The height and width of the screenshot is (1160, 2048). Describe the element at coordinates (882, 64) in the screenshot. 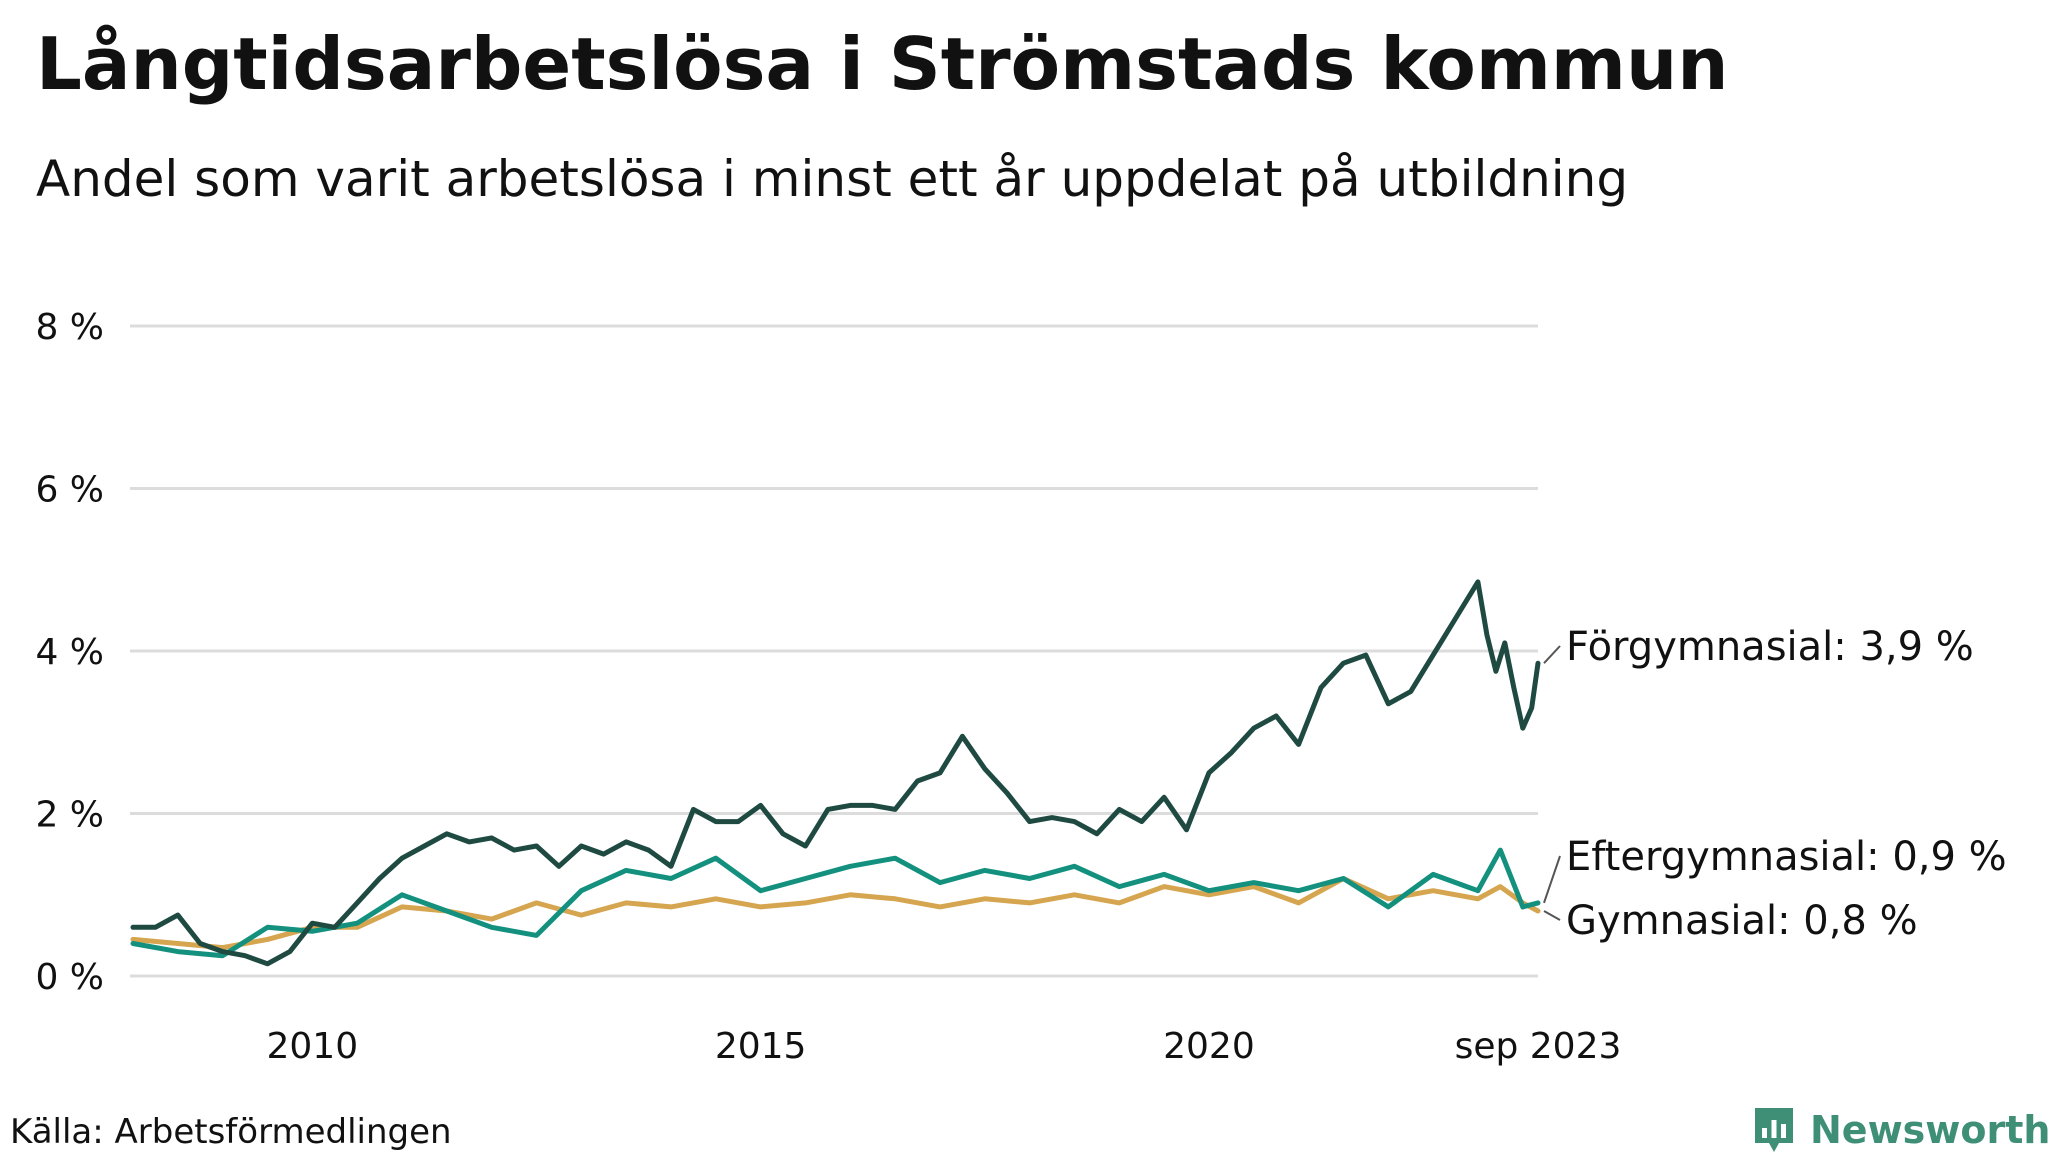

I see `chart-title: Långtidsarbetslösa i Strömstads kommun` at that location.